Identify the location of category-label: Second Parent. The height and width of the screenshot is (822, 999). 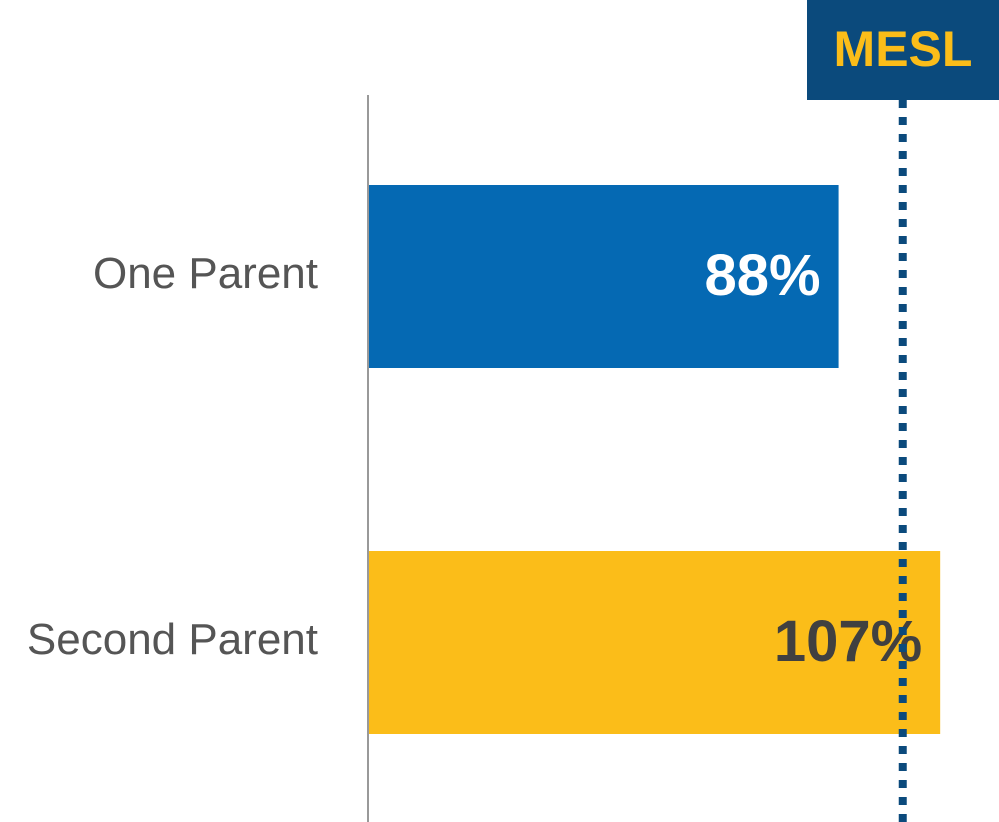
(172, 639).